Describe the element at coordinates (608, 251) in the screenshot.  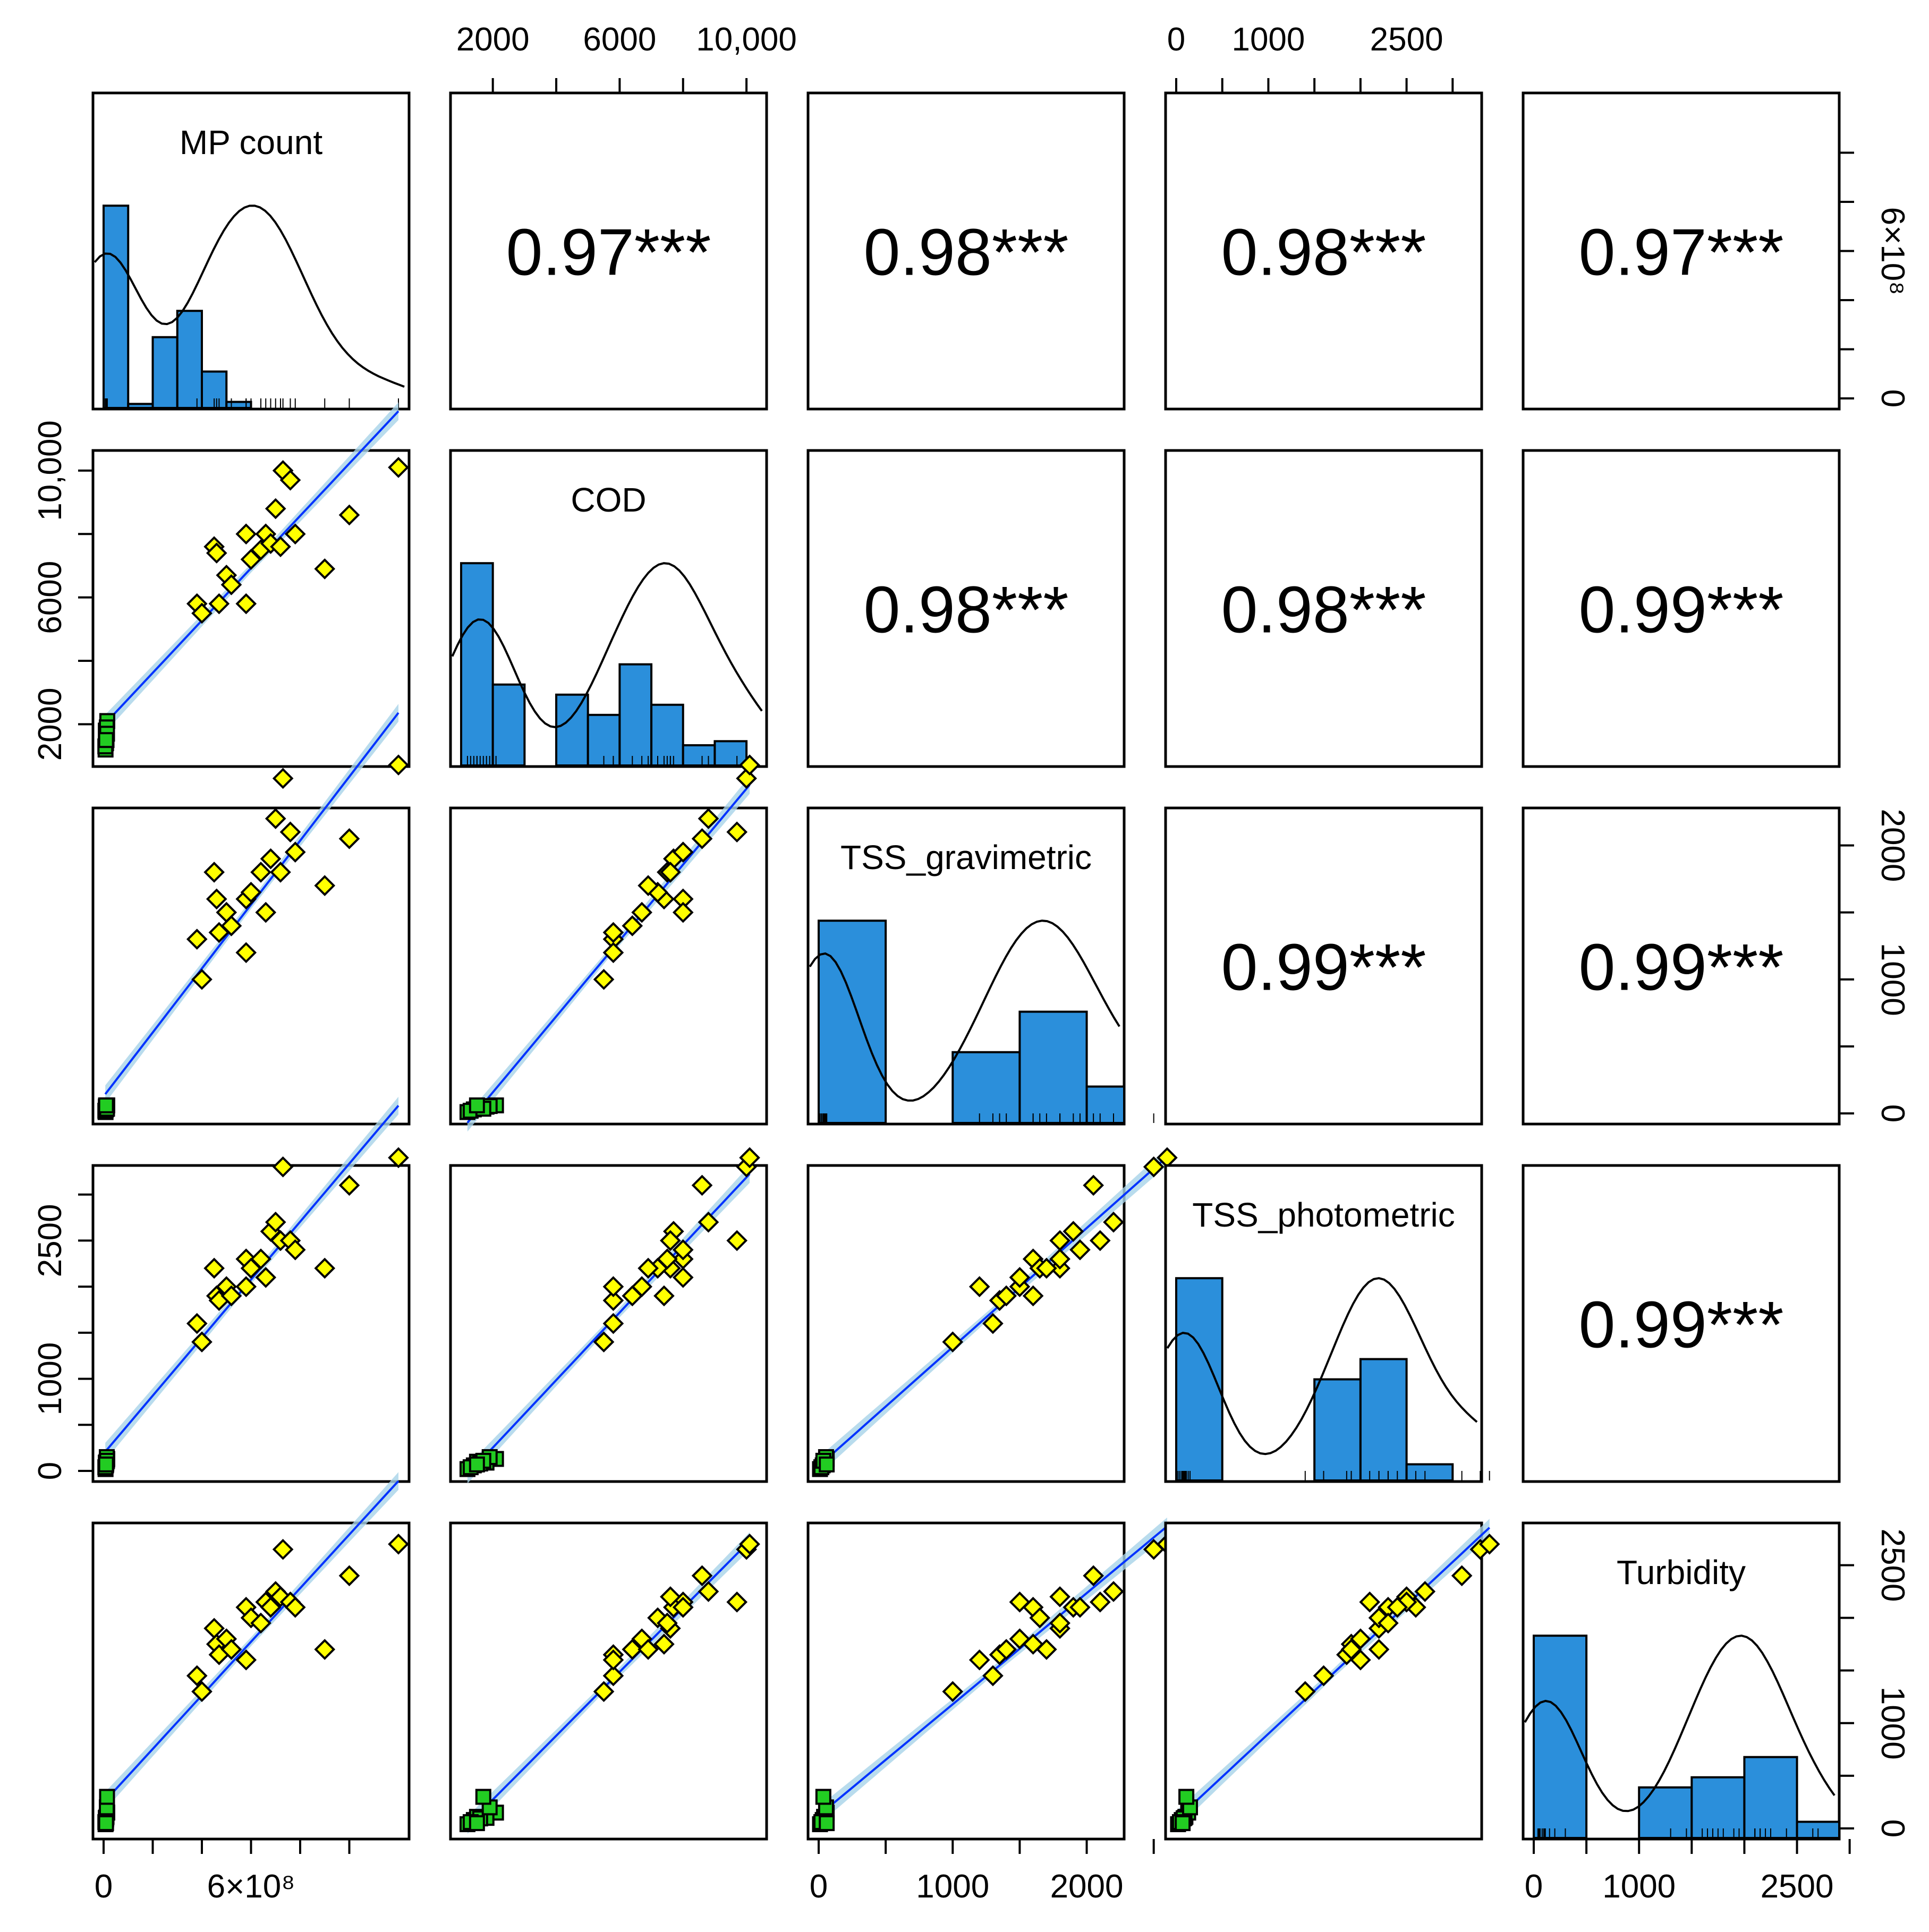
I see `panel-r0-c1: 0.97***` at that location.